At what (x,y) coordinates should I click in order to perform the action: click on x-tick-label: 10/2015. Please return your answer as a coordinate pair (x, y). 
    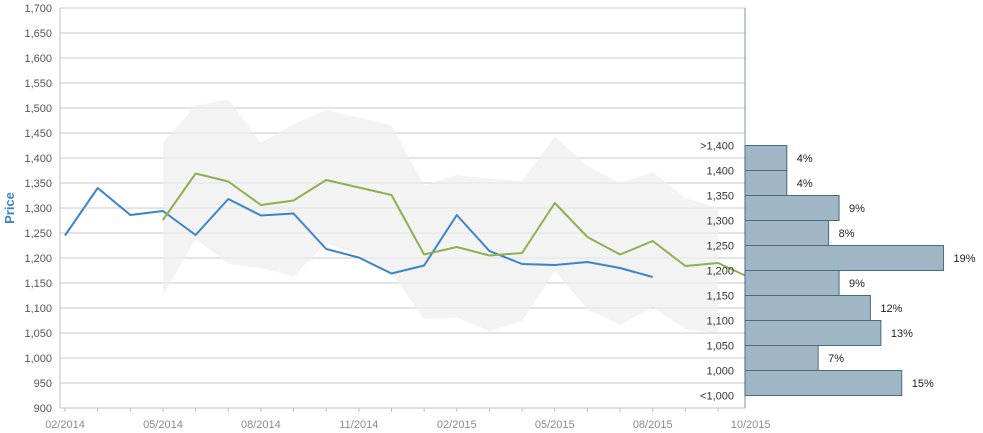
    Looking at the image, I should click on (751, 425).